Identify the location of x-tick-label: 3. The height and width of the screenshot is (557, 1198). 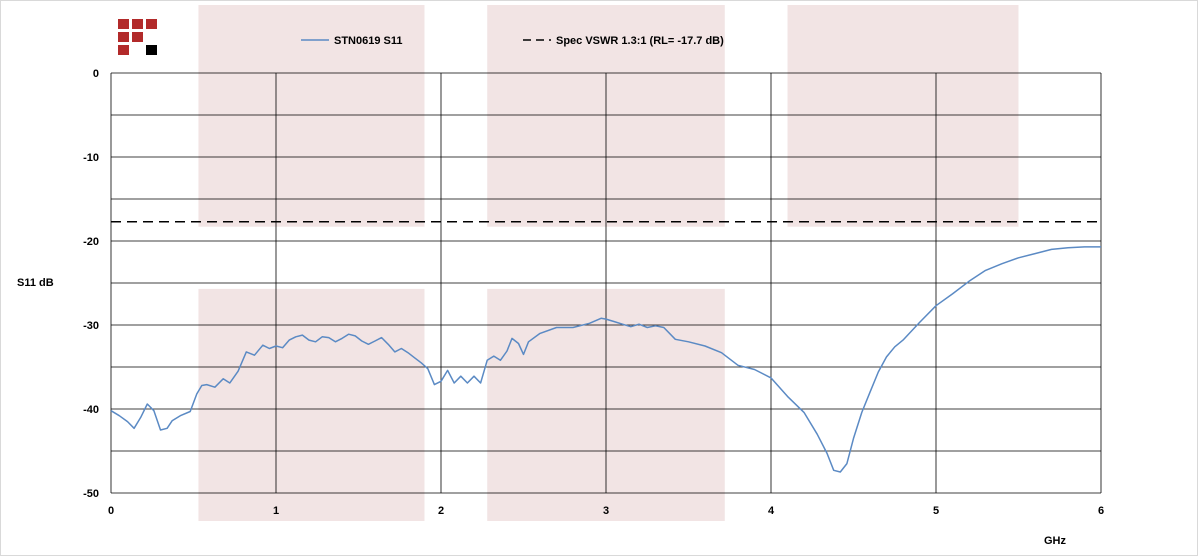
(606, 511).